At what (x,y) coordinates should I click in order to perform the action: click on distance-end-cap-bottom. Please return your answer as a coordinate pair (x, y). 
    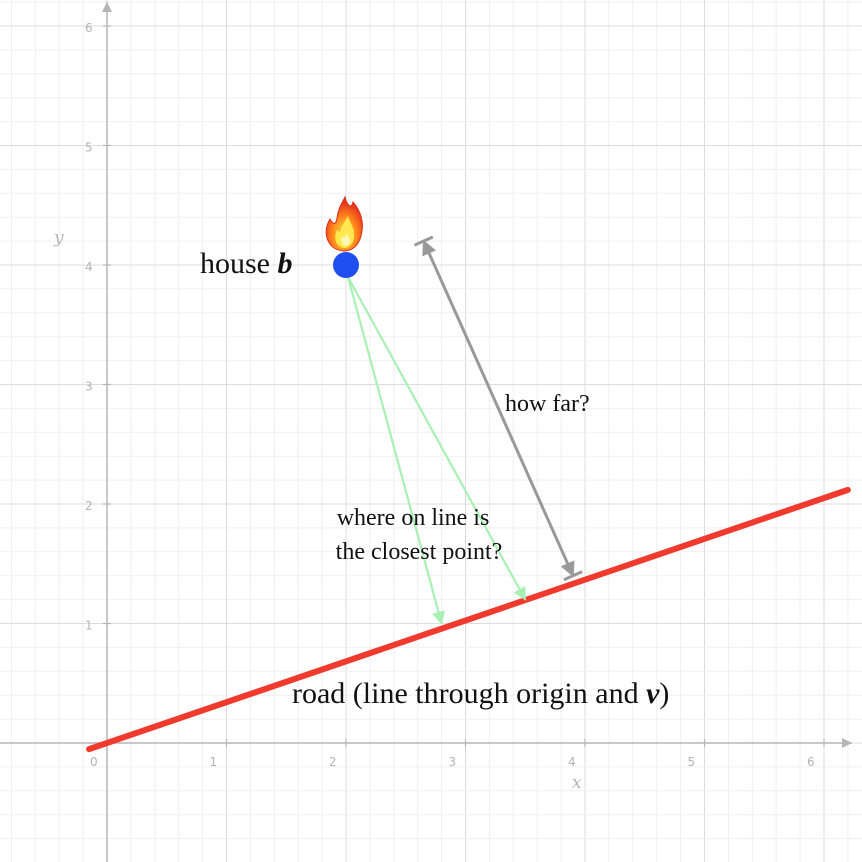
    Looking at the image, I should click on (573, 576).